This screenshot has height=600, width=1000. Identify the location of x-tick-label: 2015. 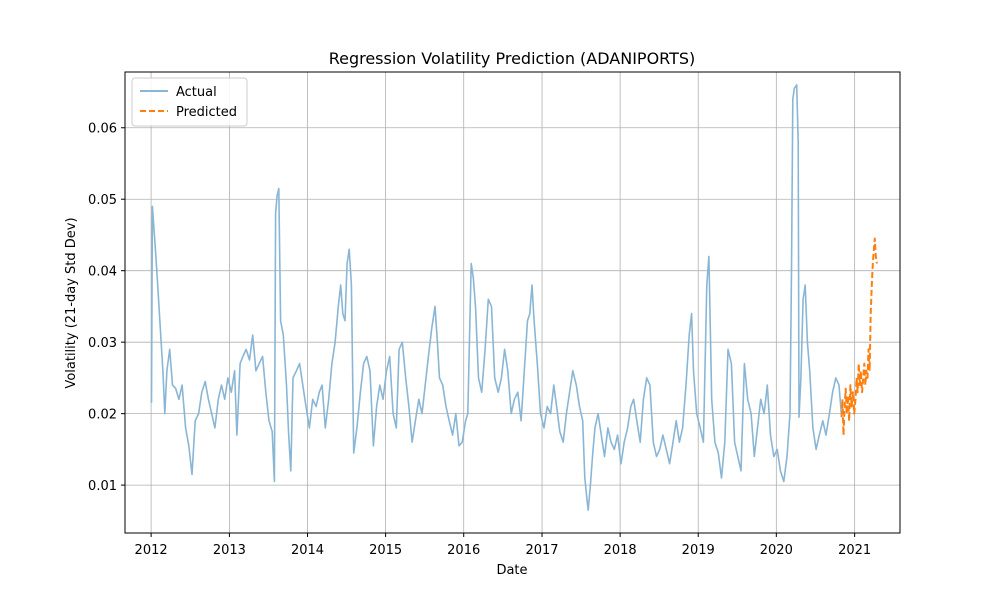
(385, 550).